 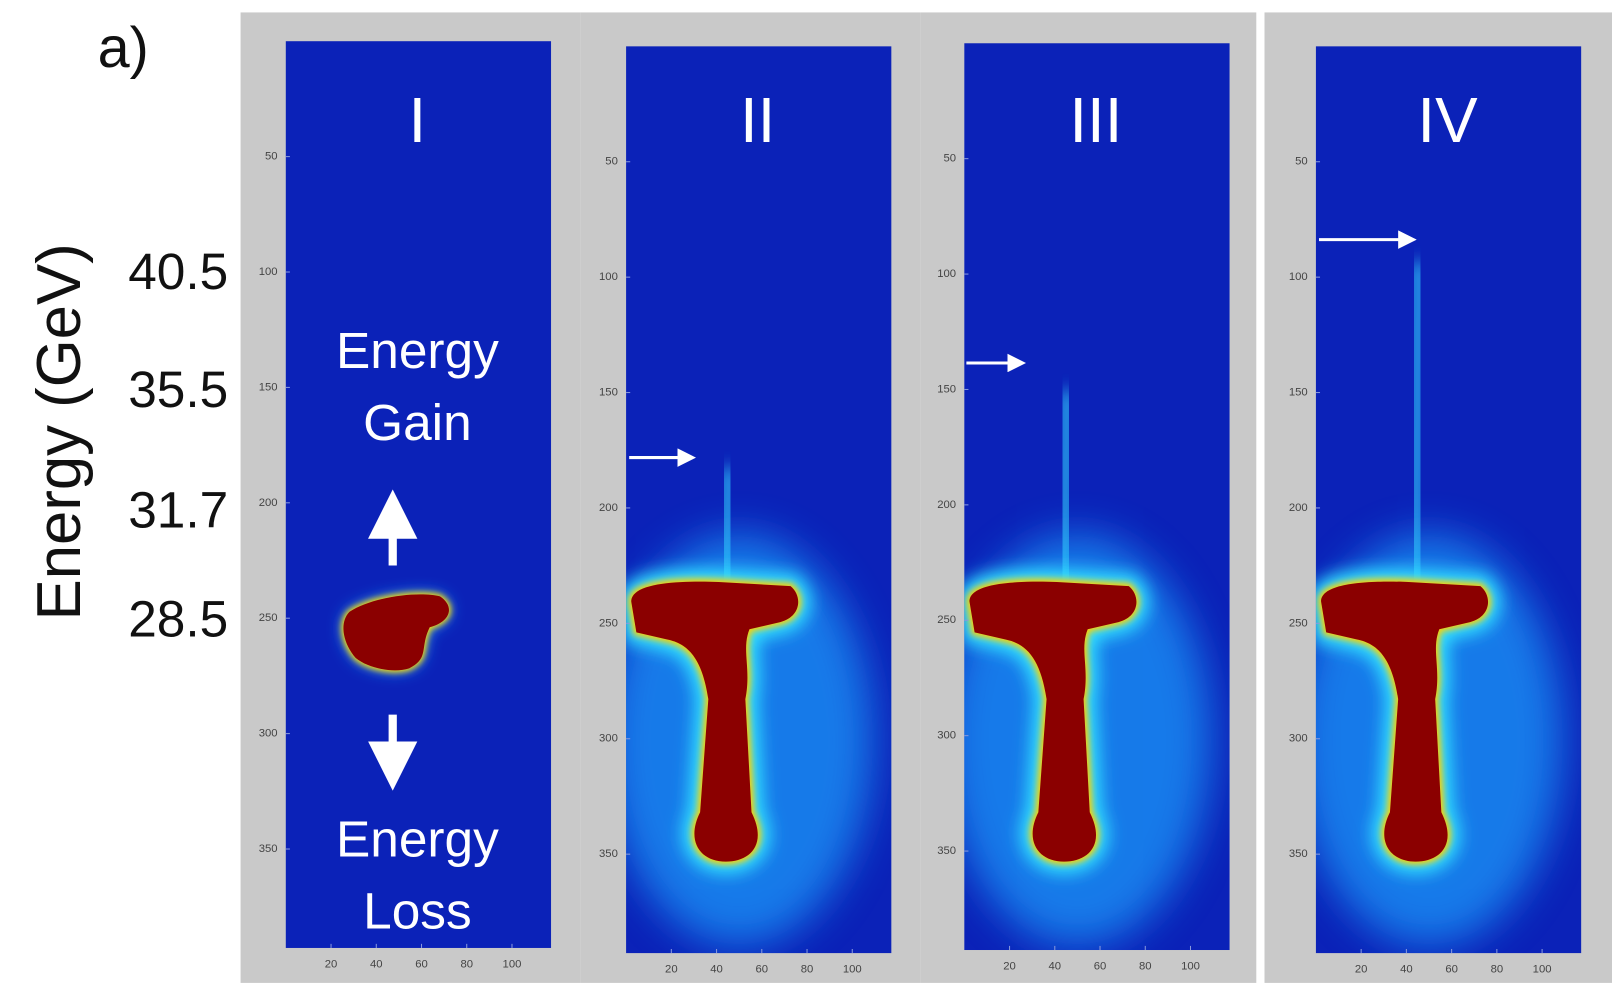 I want to click on y-axis-title: Energy (GeV), so click(x=59, y=431).